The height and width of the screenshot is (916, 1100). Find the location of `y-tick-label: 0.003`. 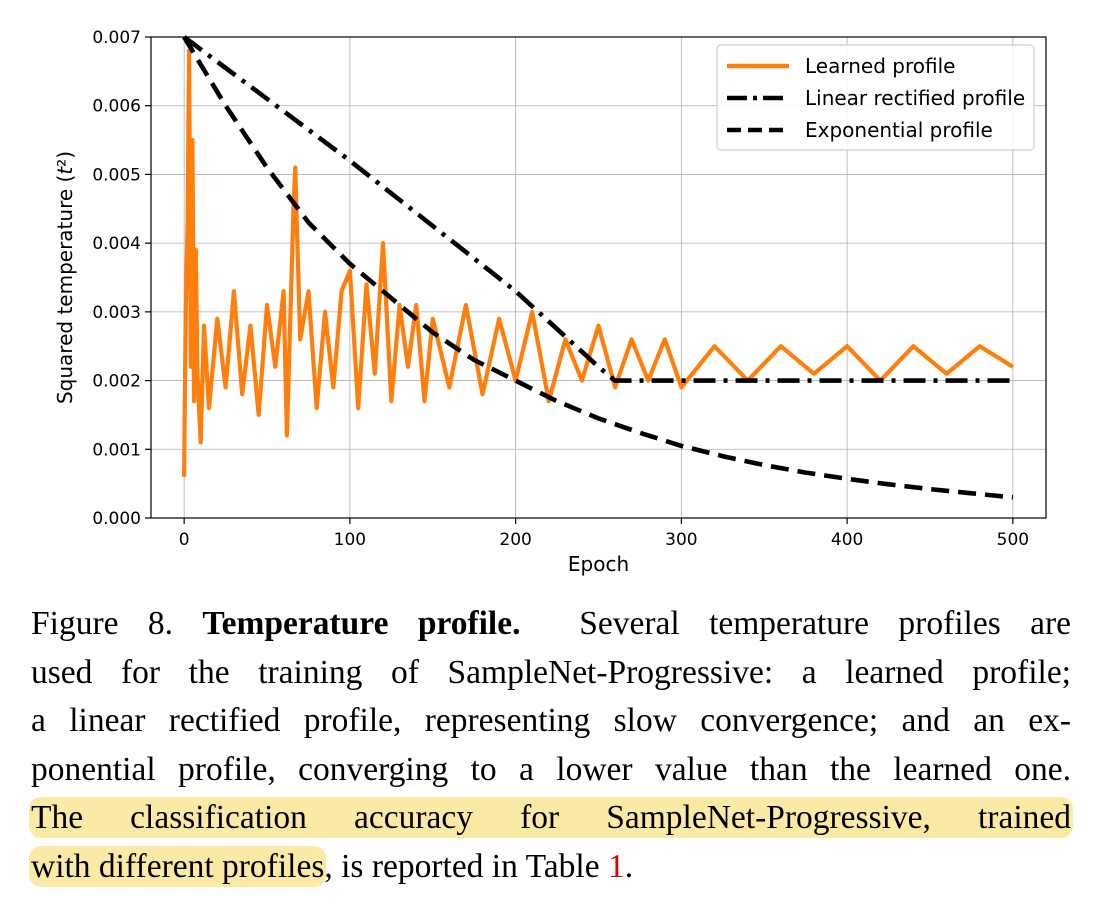

y-tick-label: 0.003 is located at coordinates (116, 313).